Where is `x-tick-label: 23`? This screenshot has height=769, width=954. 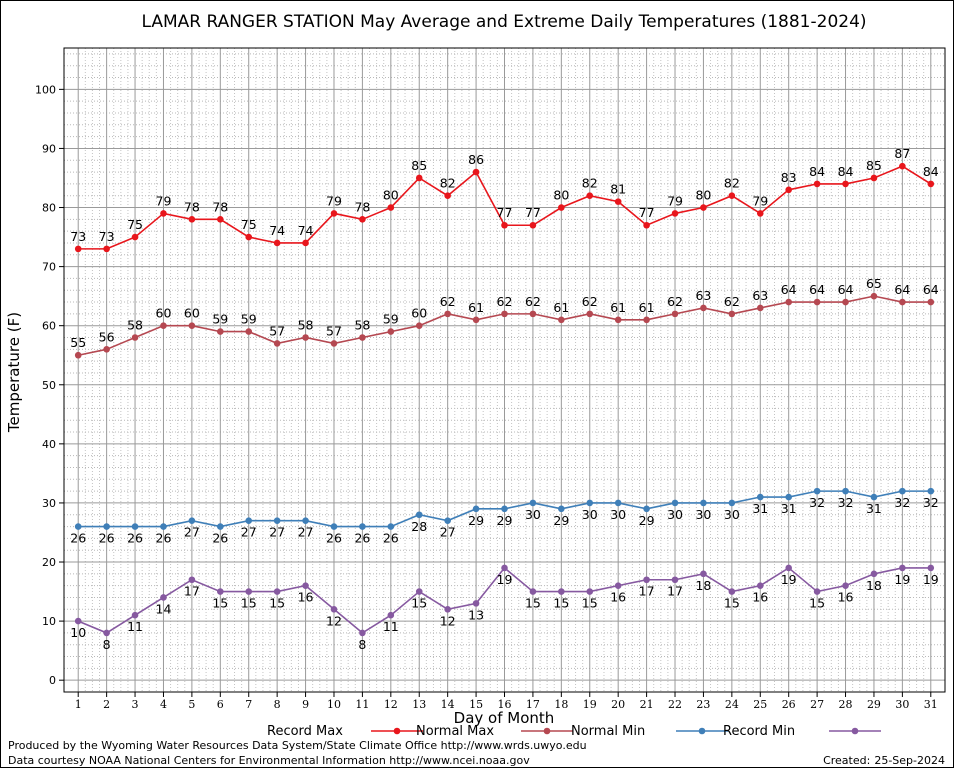 x-tick-label: 23 is located at coordinates (703, 704).